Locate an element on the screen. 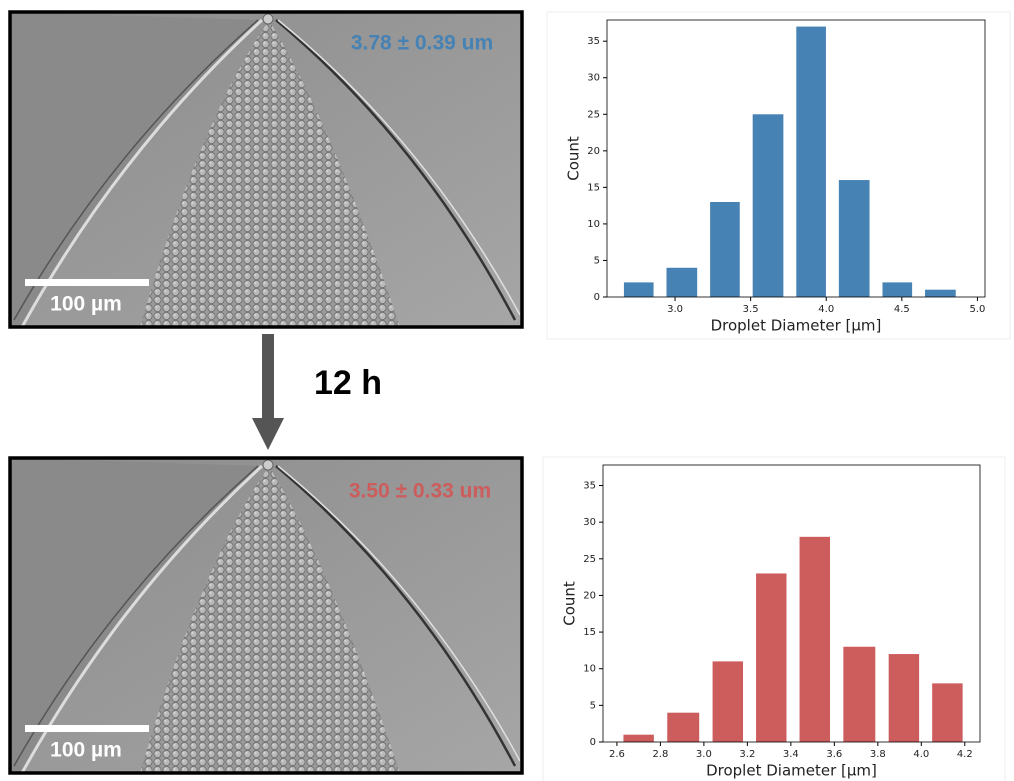 The height and width of the screenshot is (781, 1014). x-tick-label: 3.5 is located at coordinates (751, 309).